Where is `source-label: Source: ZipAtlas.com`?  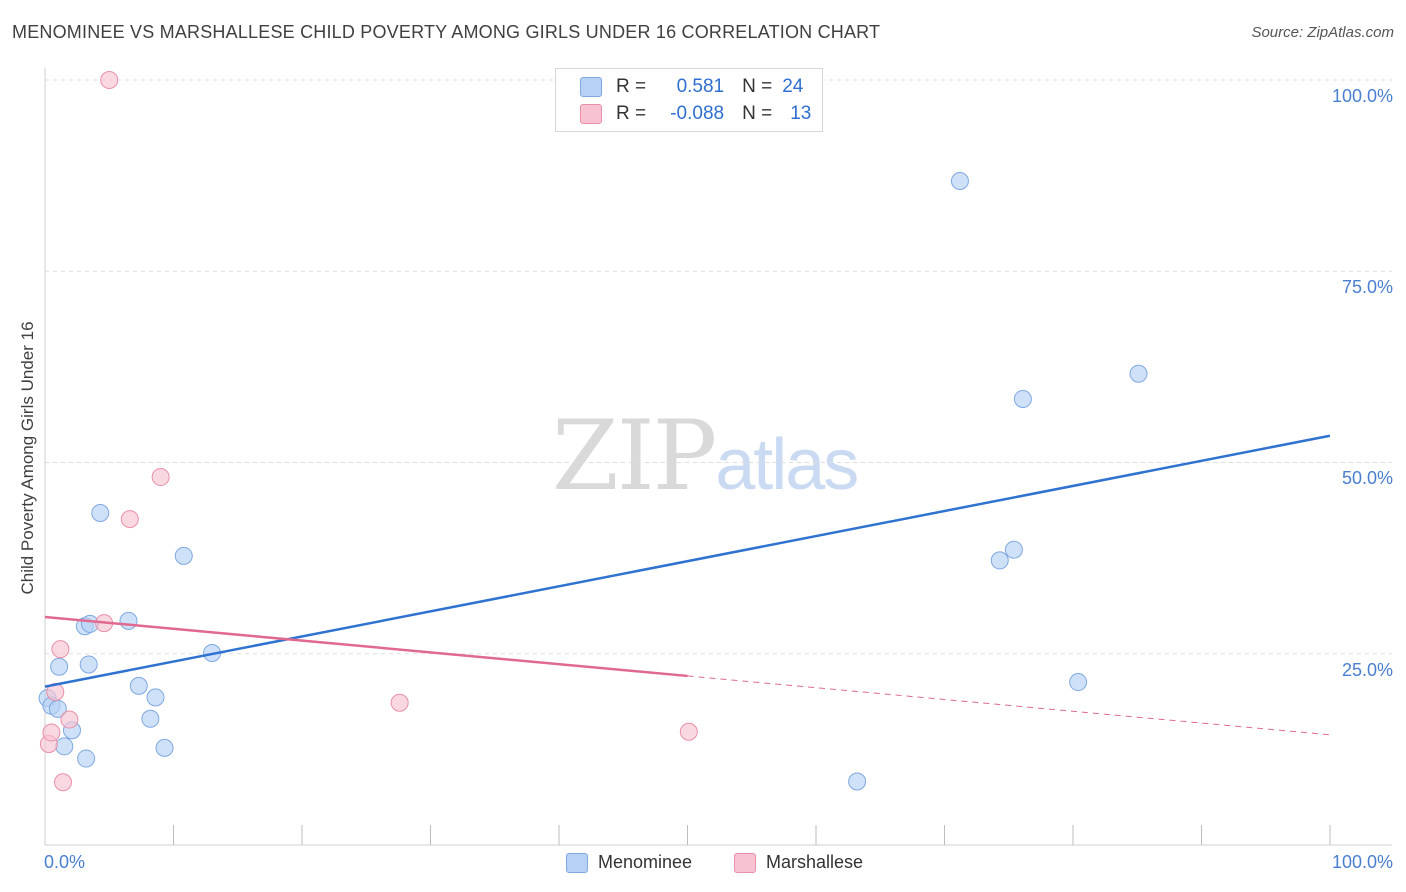 source-label: Source: ZipAtlas.com is located at coordinates (1322, 32).